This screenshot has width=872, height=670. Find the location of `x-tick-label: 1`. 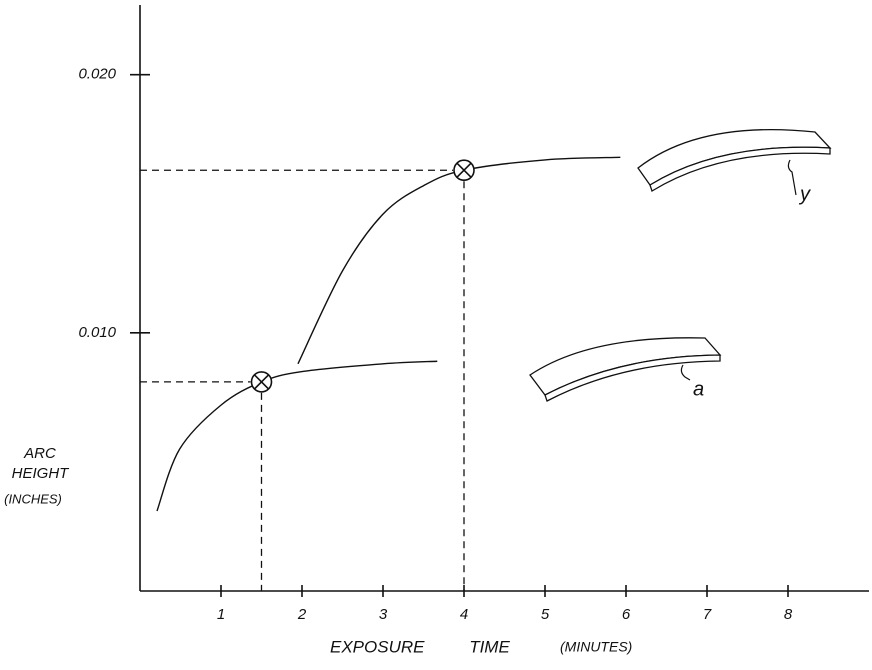

x-tick-label: 1 is located at coordinates (221, 614).